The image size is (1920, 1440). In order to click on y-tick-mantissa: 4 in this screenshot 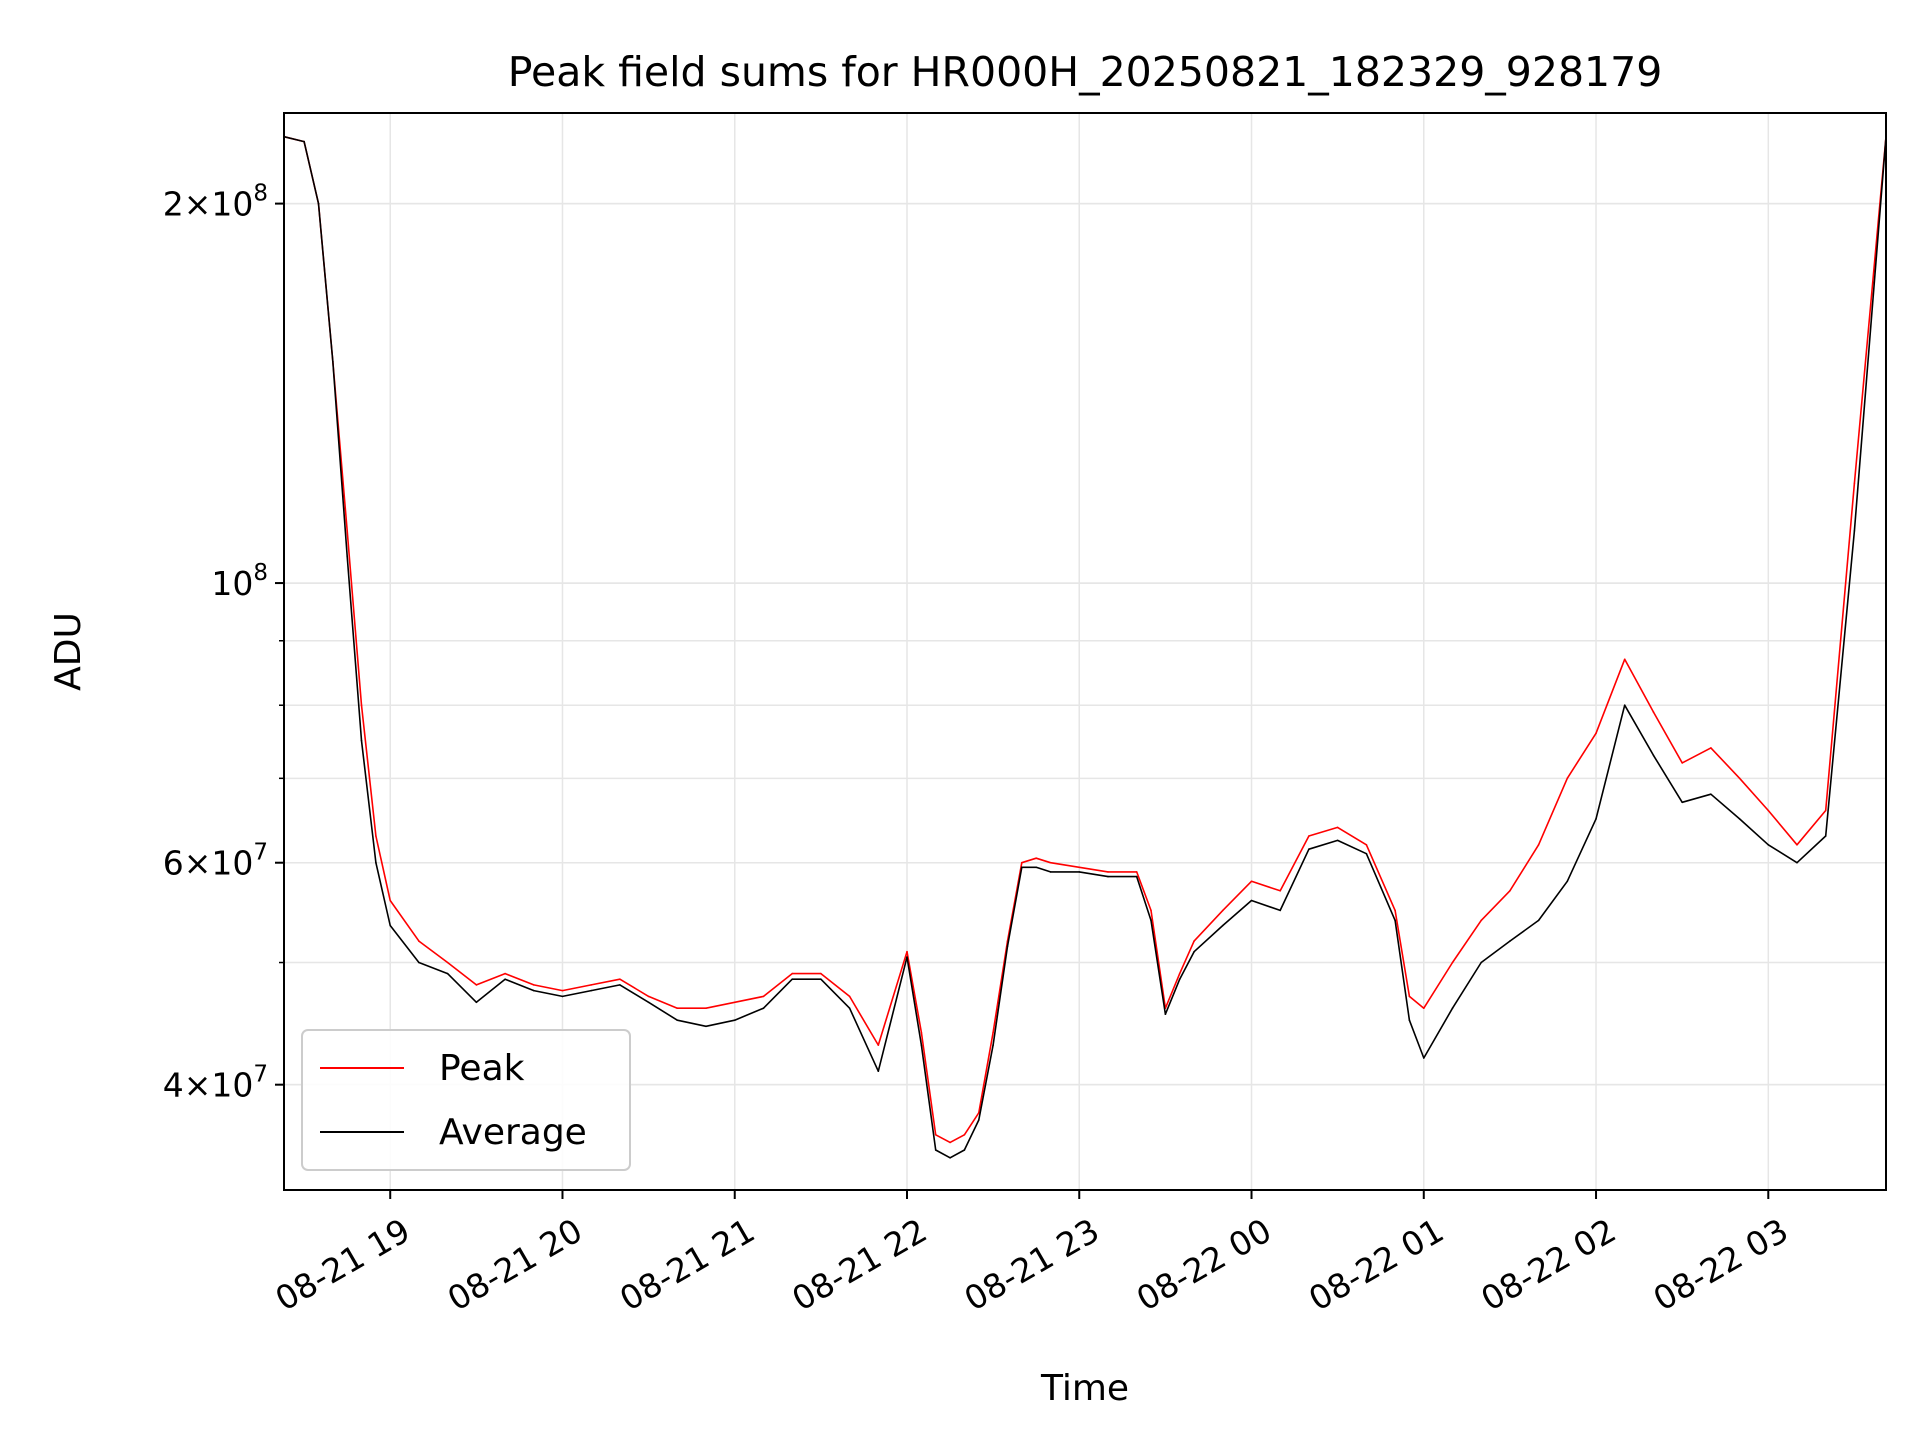, I will do `click(173, 1085)`.